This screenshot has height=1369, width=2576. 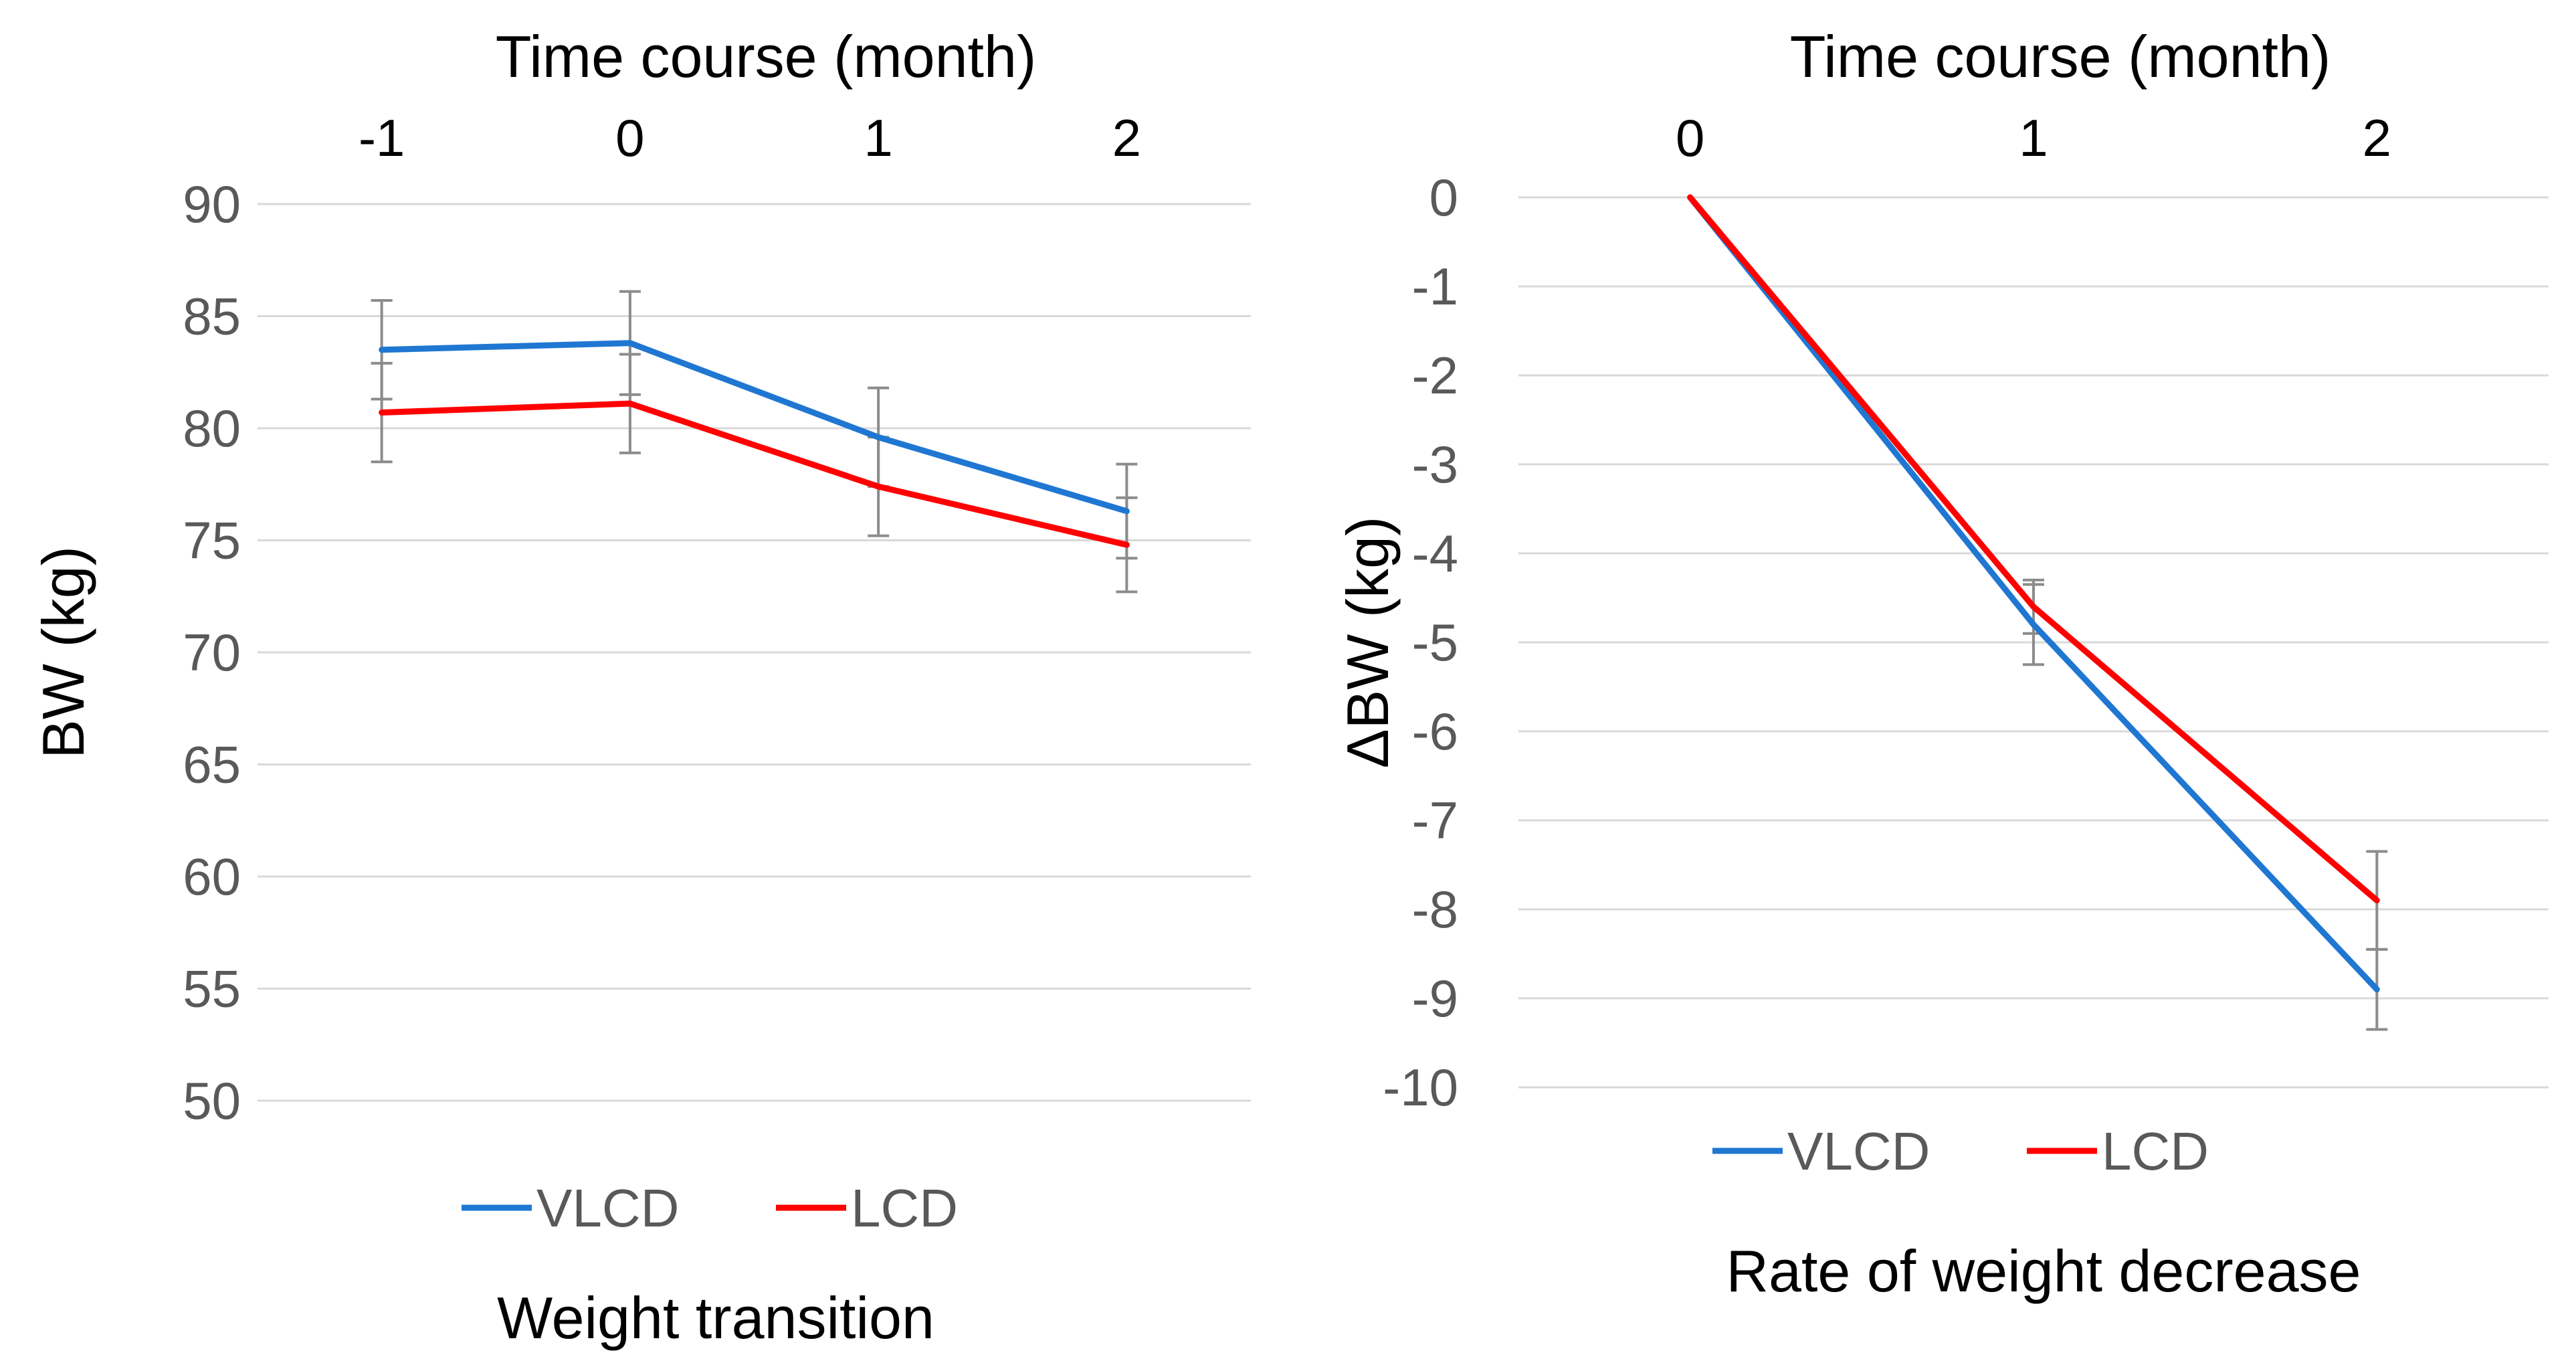 I want to click on chart-0-y-tick-label: 65, so click(x=212, y=764).